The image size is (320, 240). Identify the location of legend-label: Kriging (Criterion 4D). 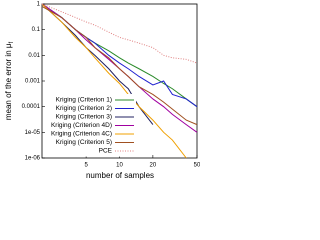
(81, 125).